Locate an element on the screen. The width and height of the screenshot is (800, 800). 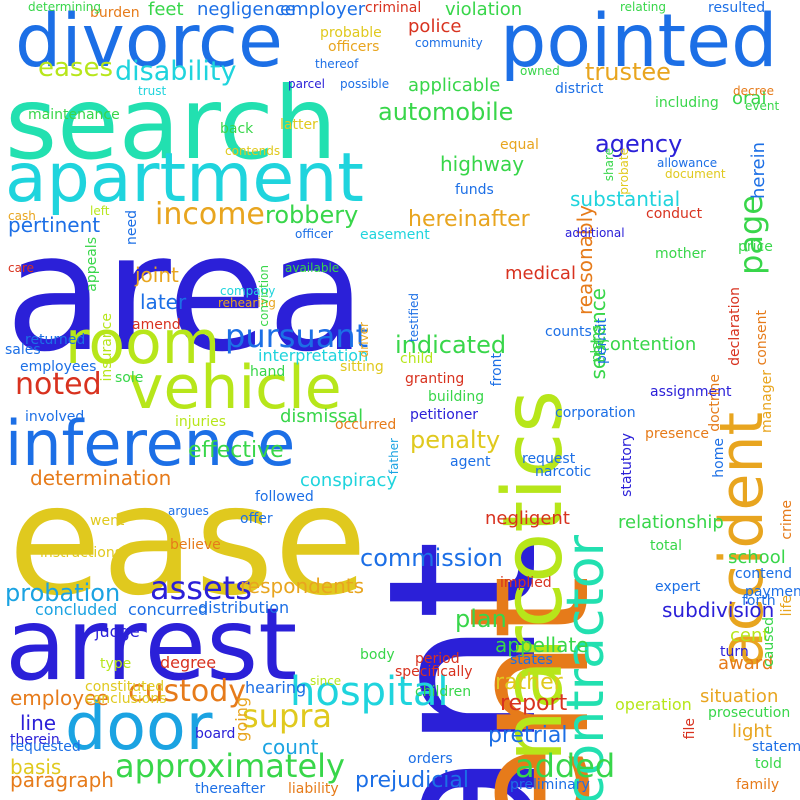
cloud-word: prejudicial is located at coordinates (412, 780).